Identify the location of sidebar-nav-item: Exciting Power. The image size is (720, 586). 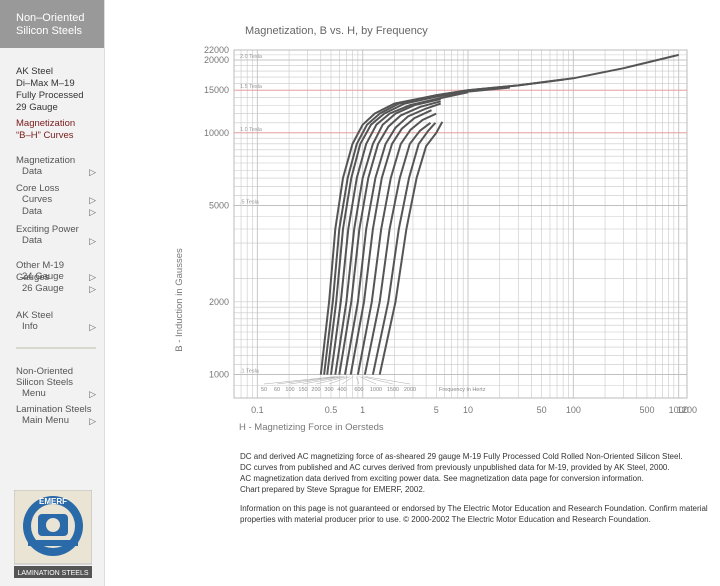
(56, 230).